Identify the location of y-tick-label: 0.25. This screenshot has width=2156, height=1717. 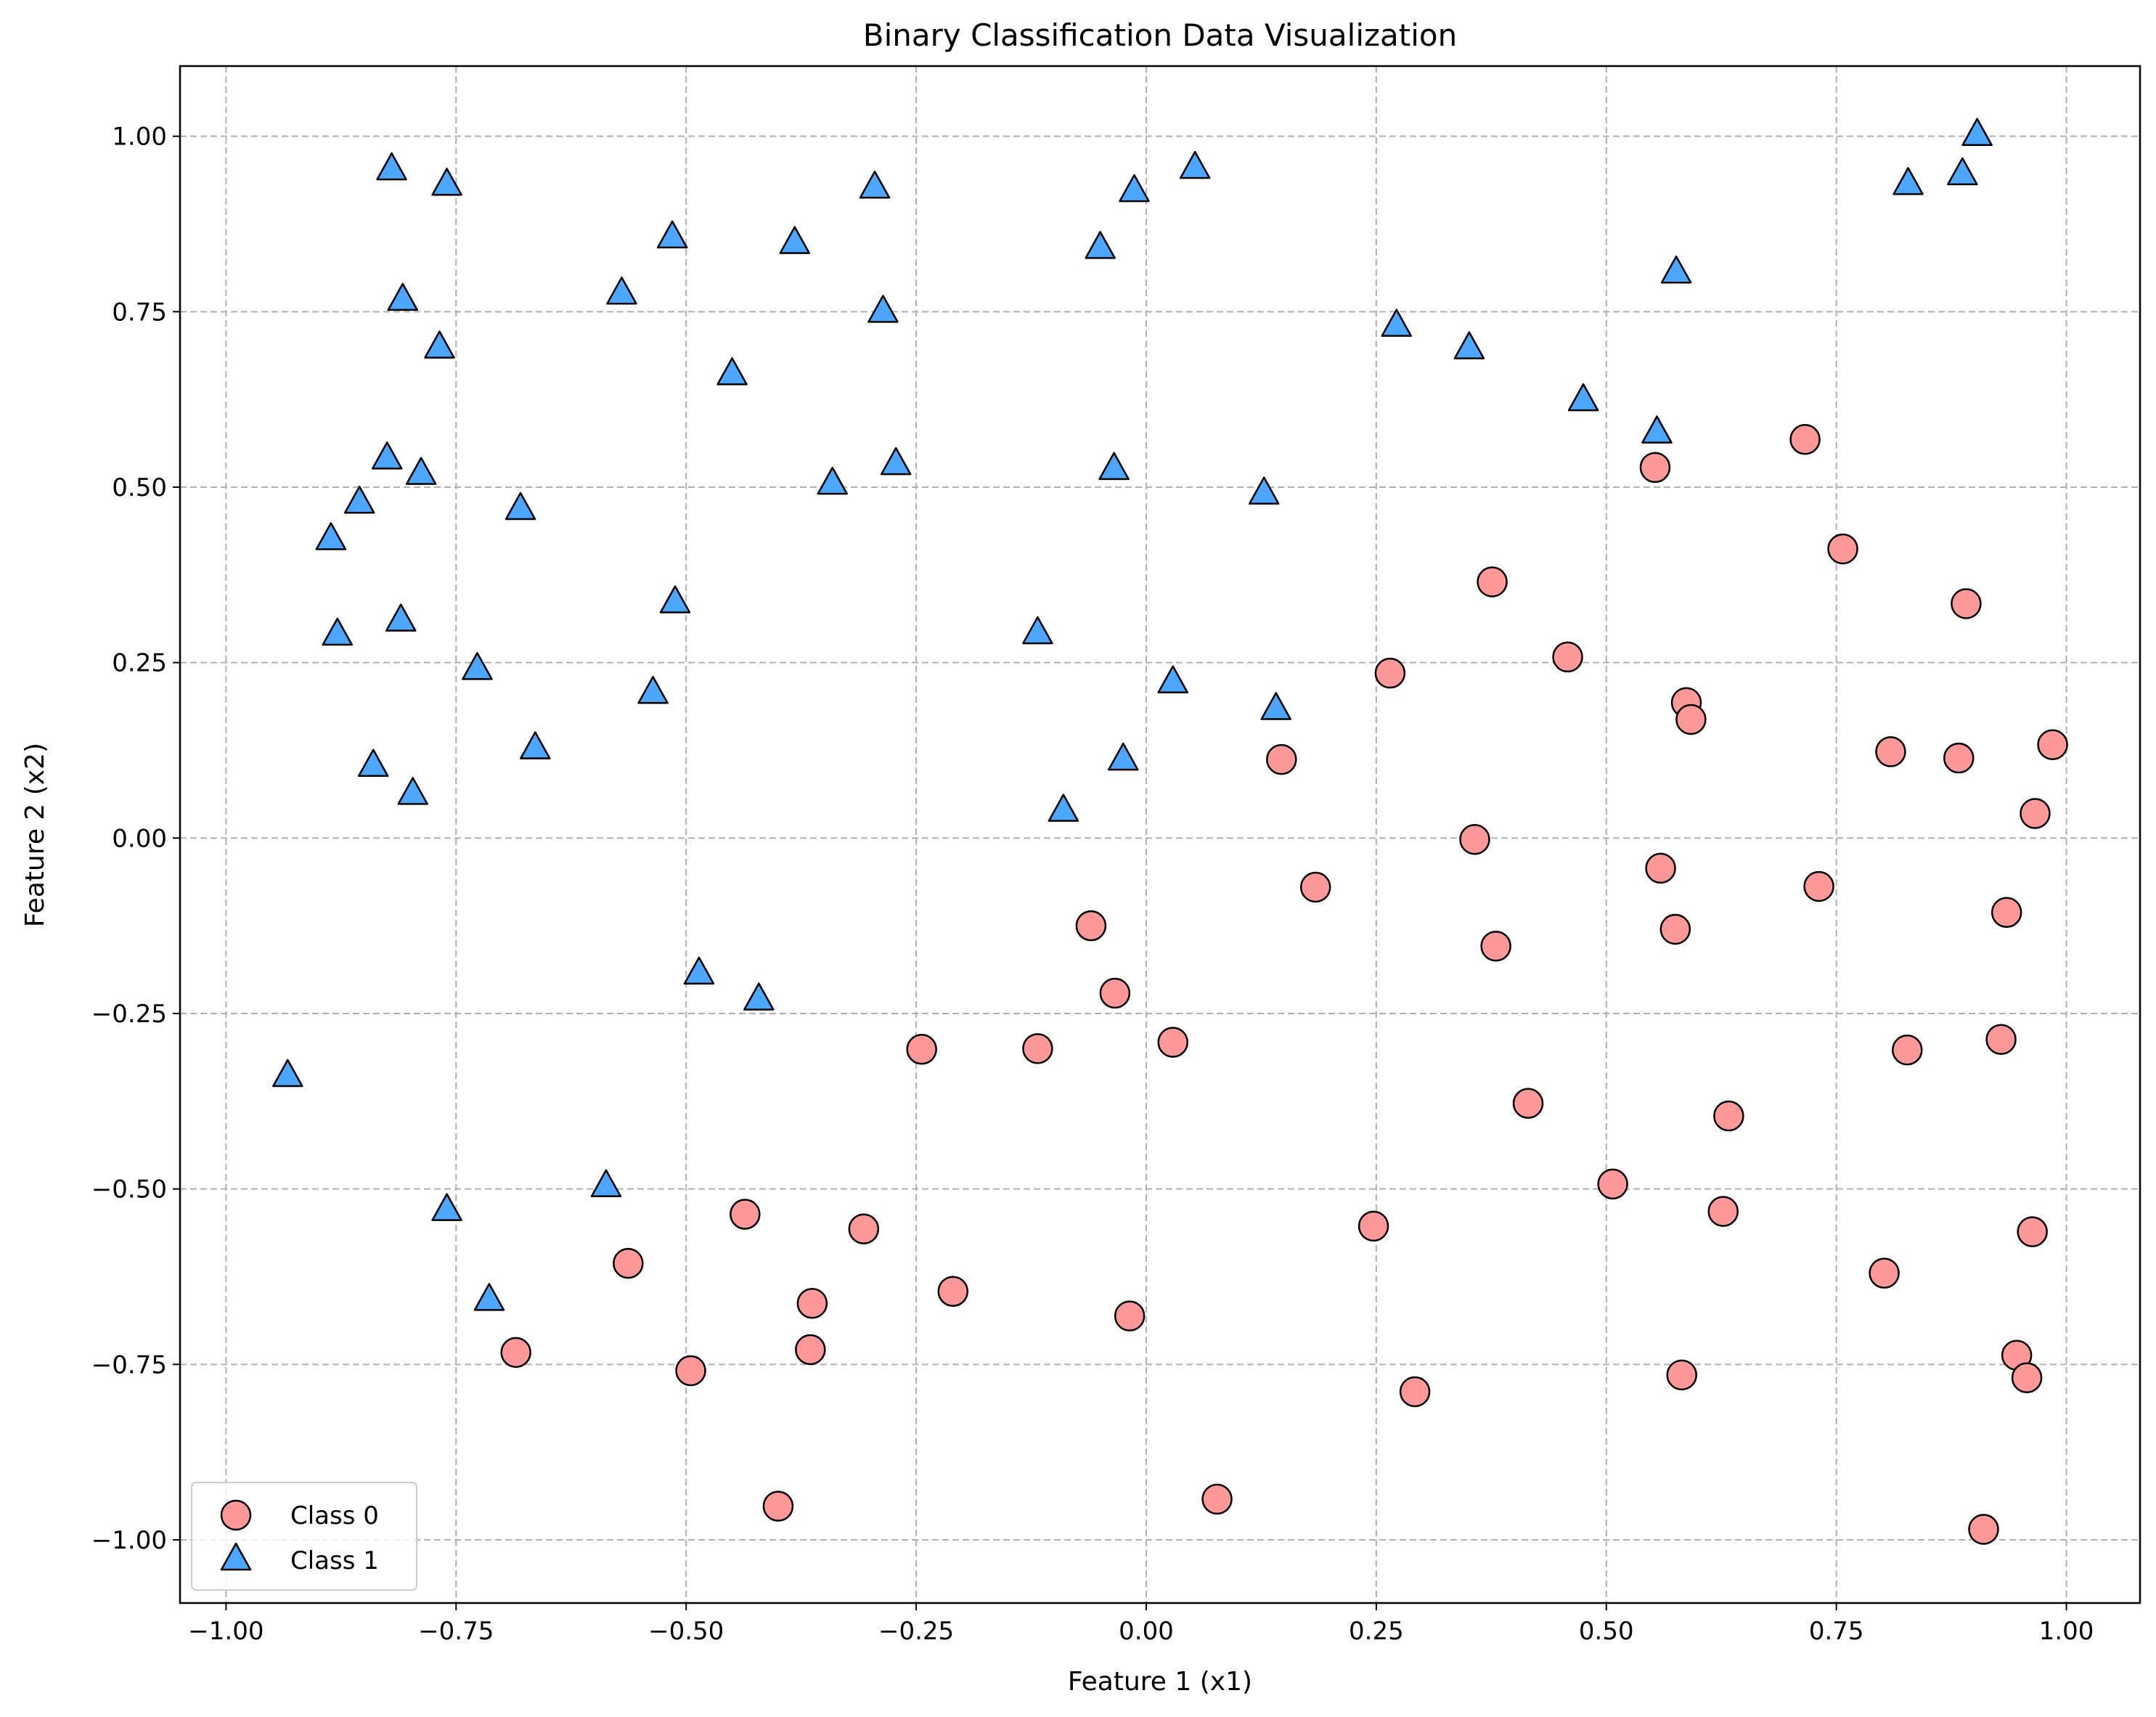
(140, 663).